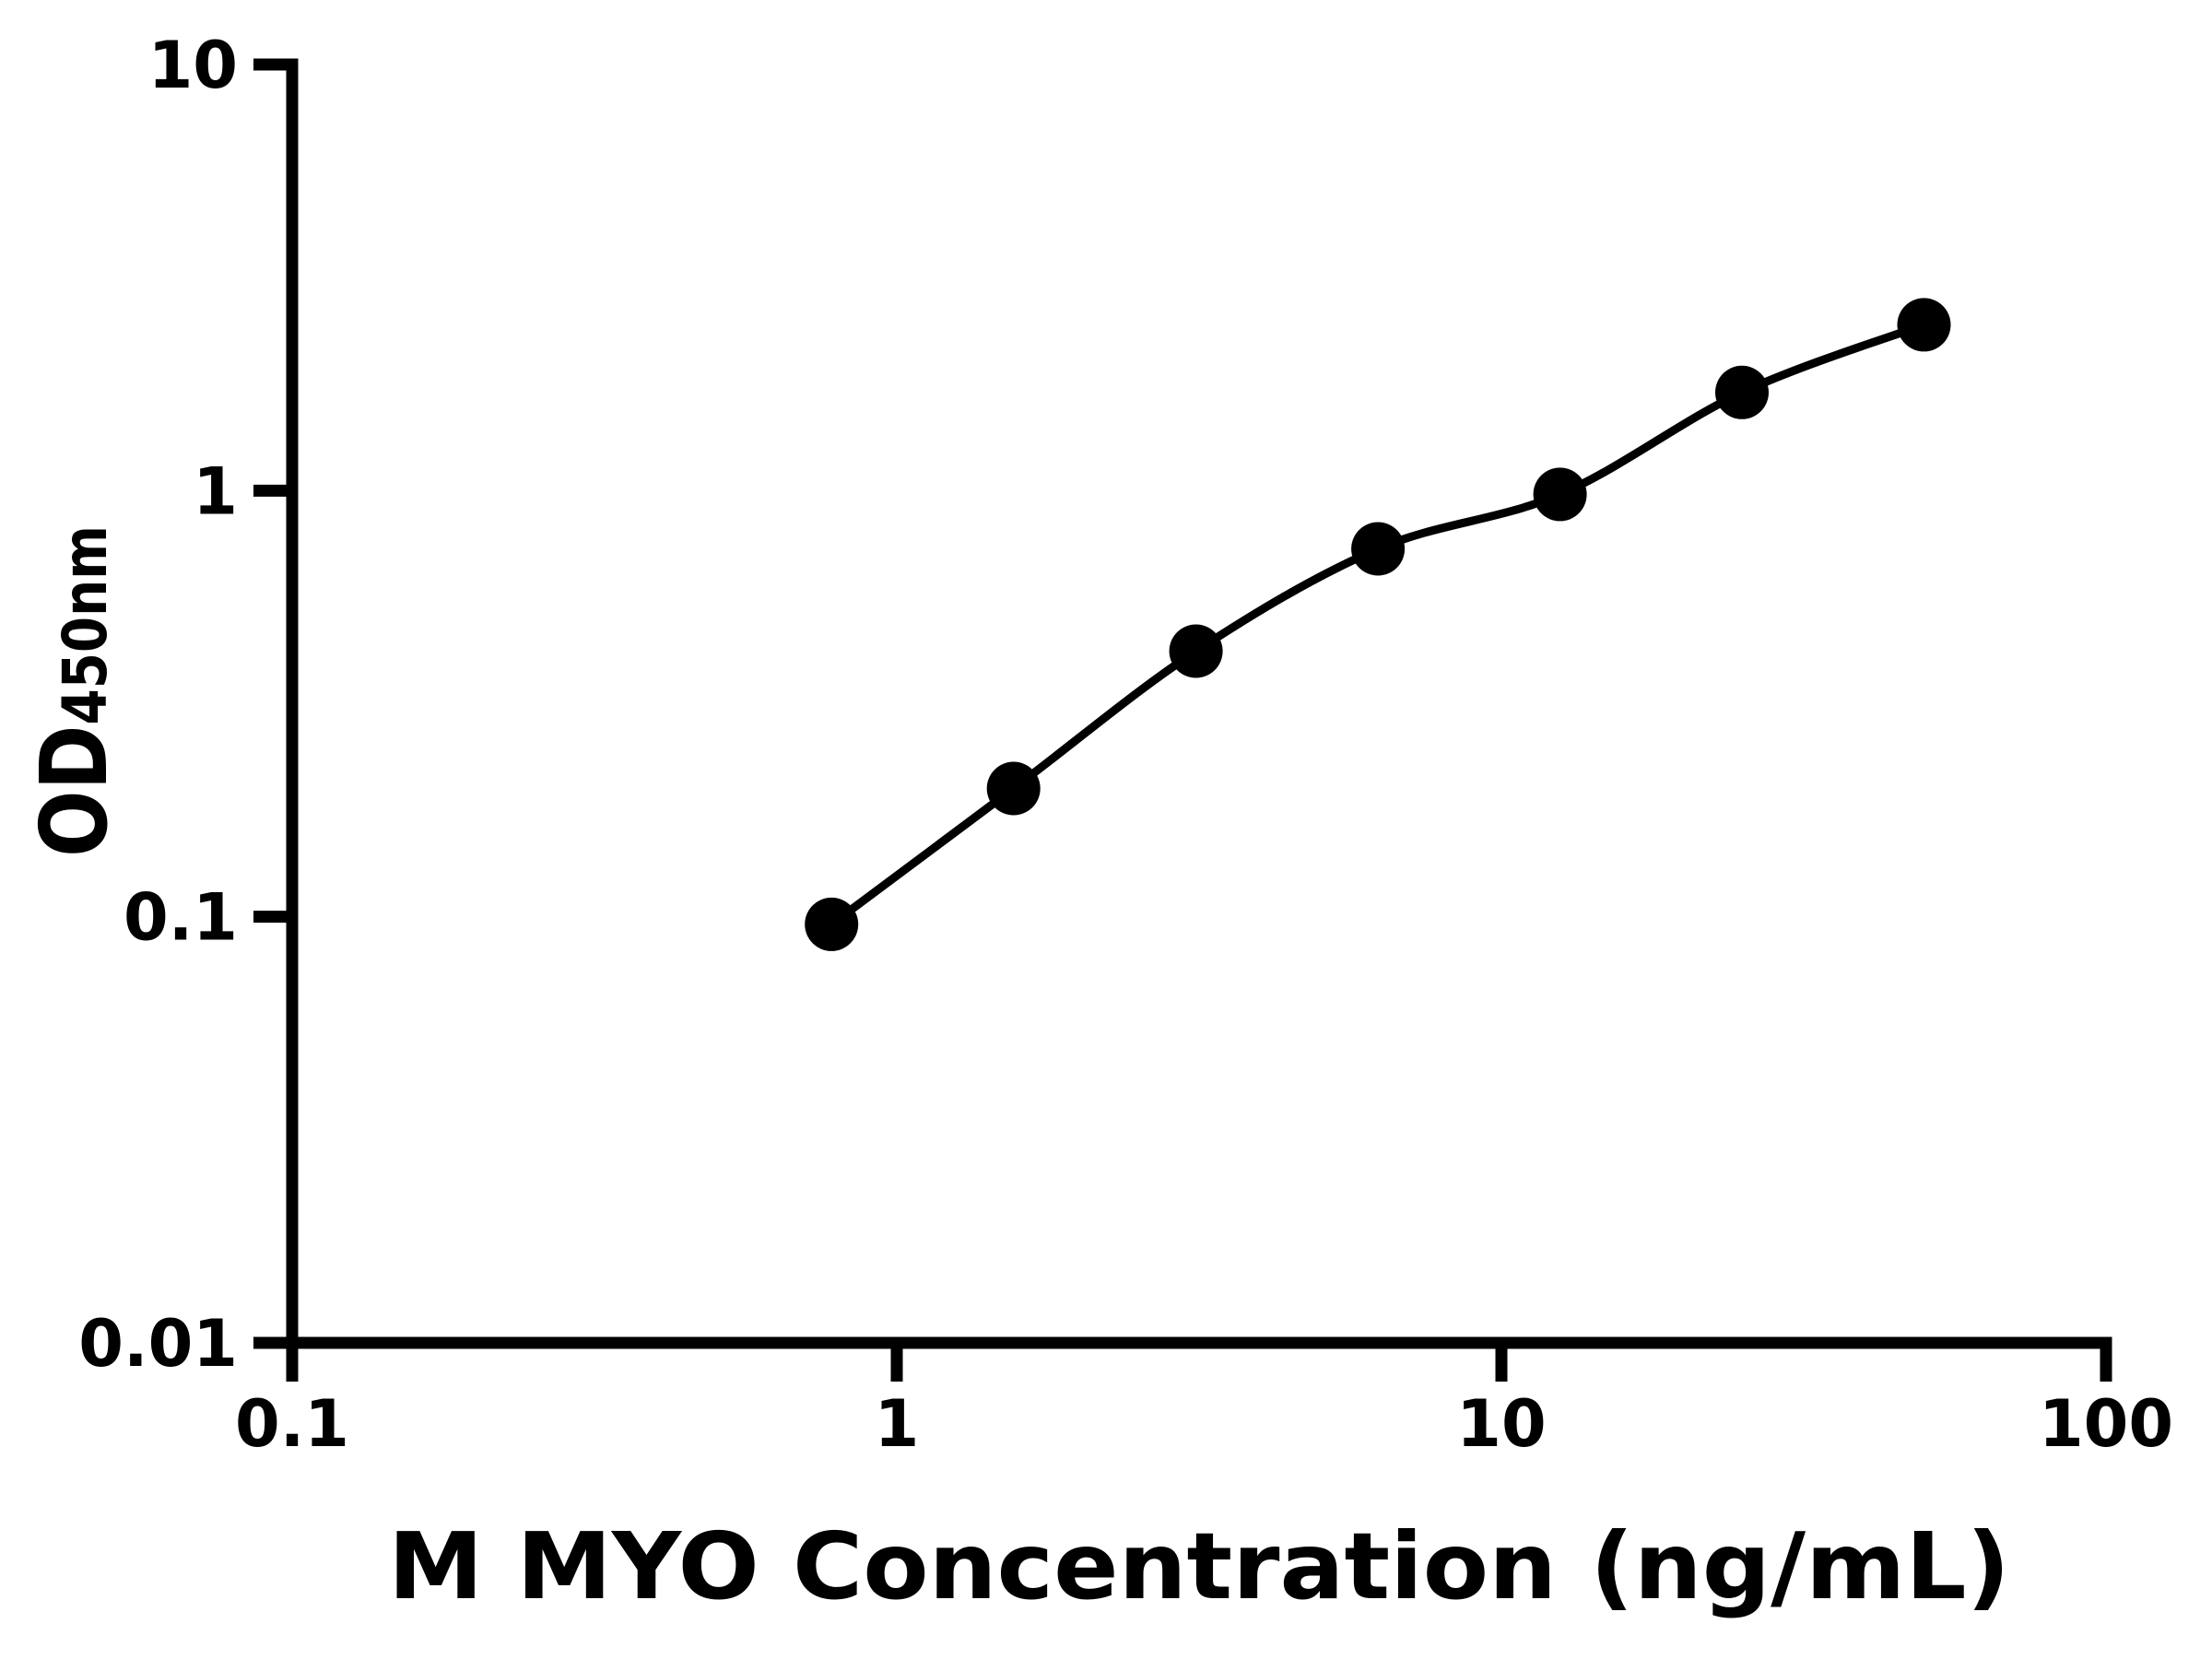 Image resolution: width=2212 pixels, height=1659 pixels. What do you see at coordinates (1501, 1424) in the screenshot?
I see `x-tick-label: 10` at bounding box center [1501, 1424].